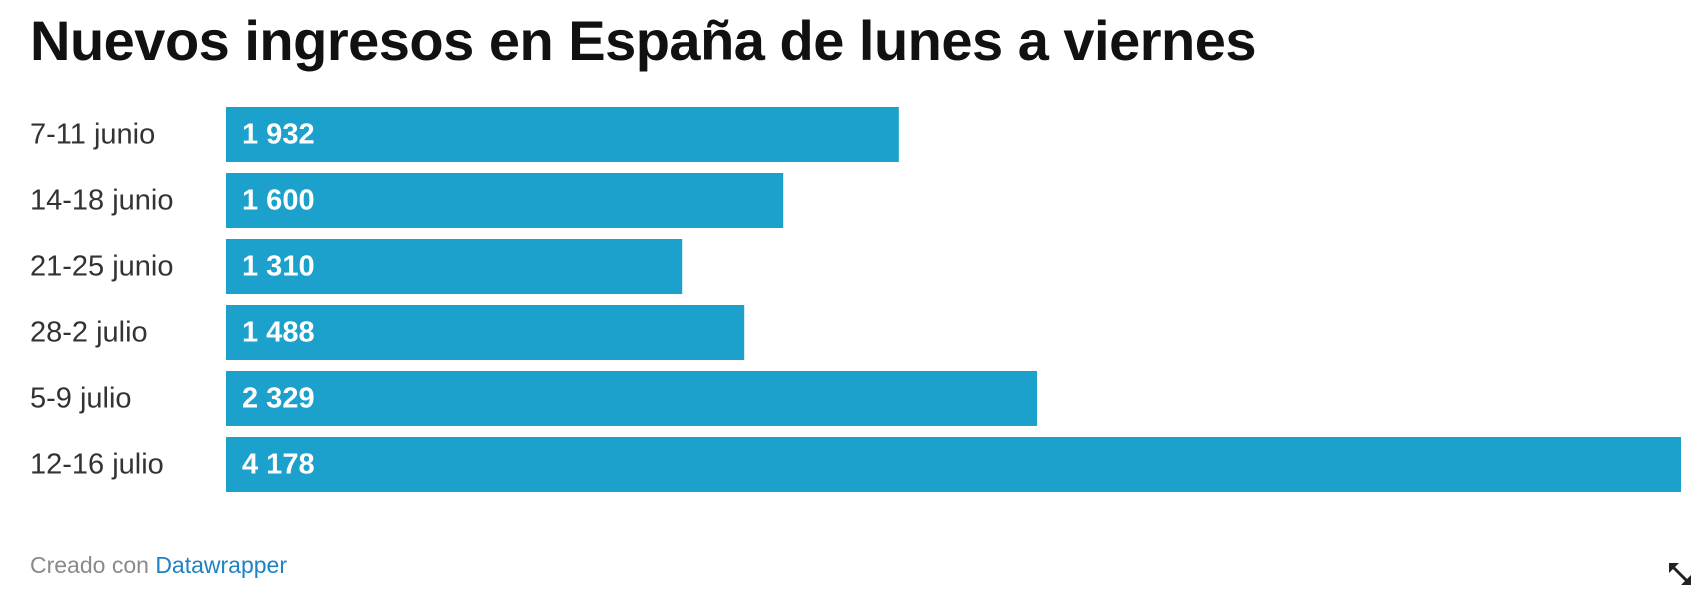 The width and height of the screenshot is (1706, 596). What do you see at coordinates (278, 465) in the screenshot?
I see `bar-value-label: 4 178` at bounding box center [278, 465].